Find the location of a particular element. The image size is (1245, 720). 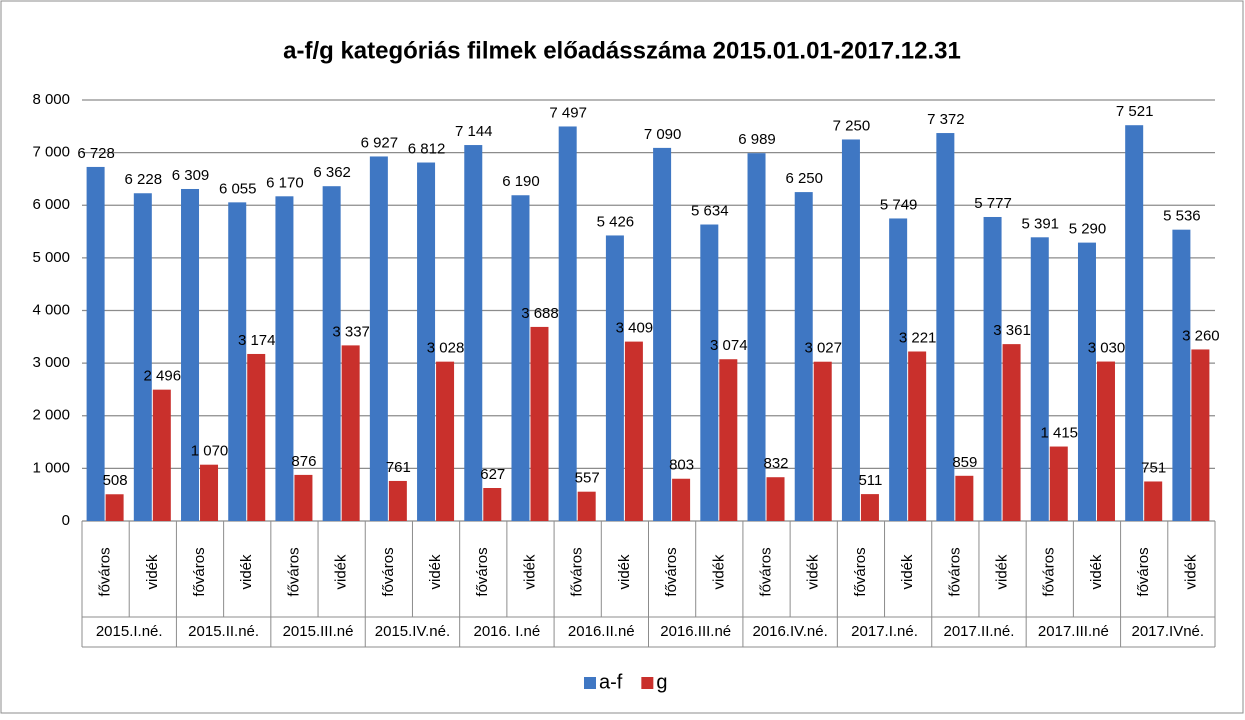

legend-label: a-f is located at coordinates (611, 682).